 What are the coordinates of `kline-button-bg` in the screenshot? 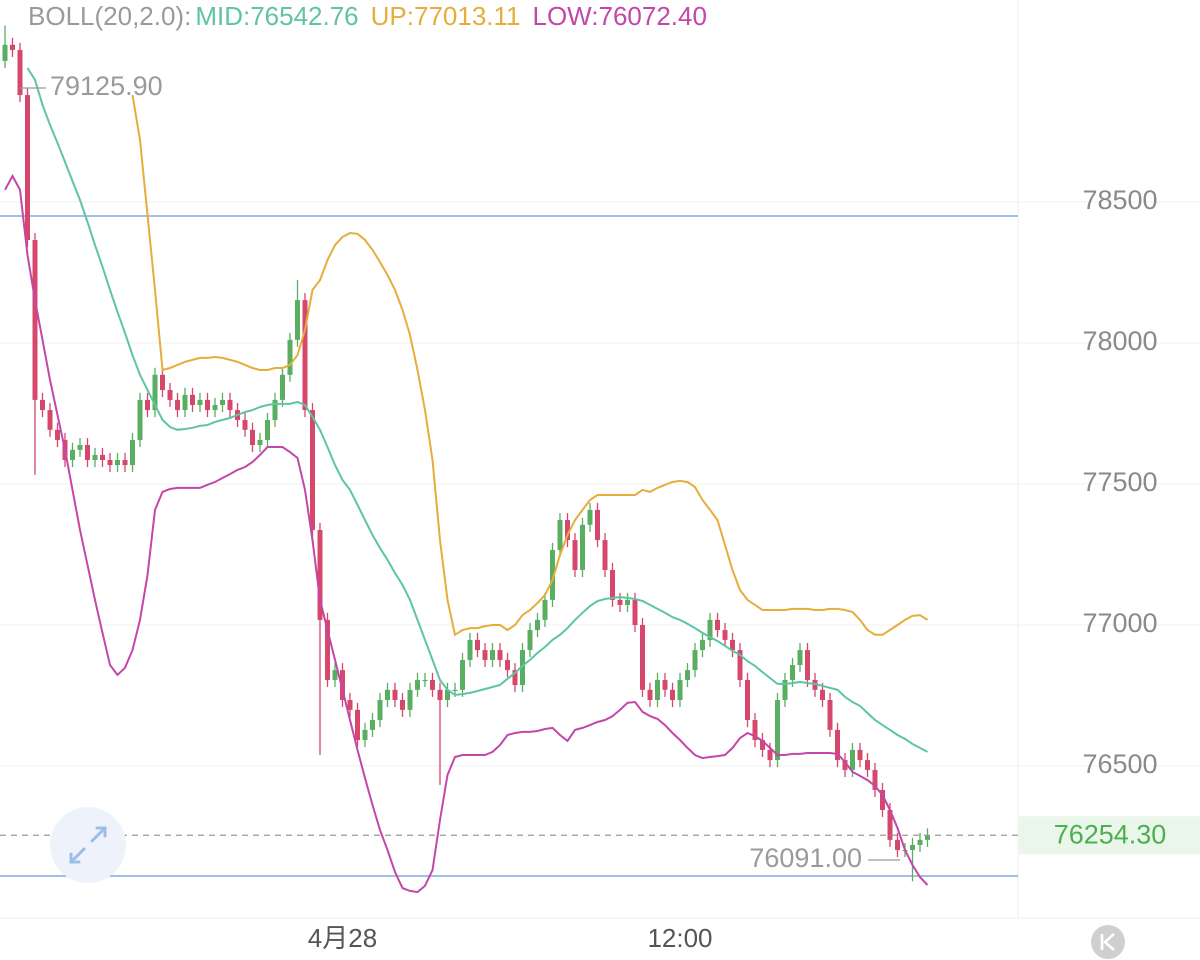 It's located at (1108, 942).